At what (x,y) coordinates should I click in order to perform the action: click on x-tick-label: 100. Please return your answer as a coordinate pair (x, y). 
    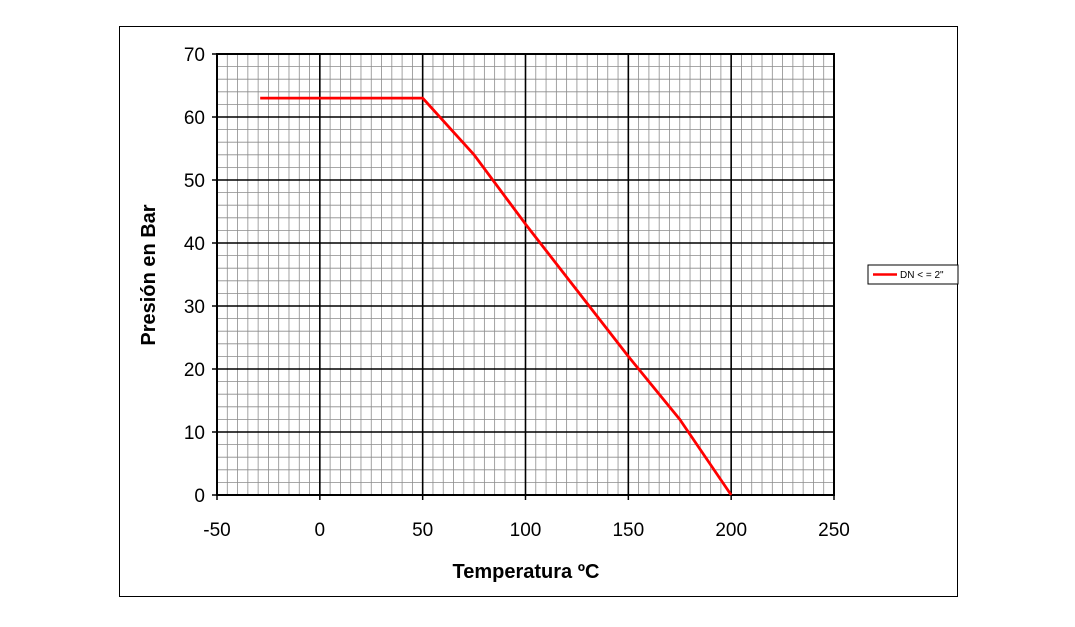
    Looking at the image, I should click on (526, 530).